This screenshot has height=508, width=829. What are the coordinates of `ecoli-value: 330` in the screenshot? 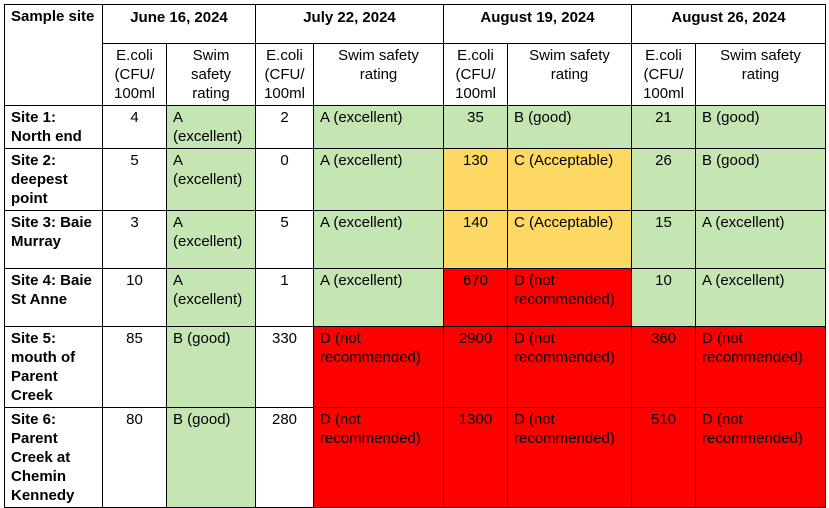 It's located at (284, 367).